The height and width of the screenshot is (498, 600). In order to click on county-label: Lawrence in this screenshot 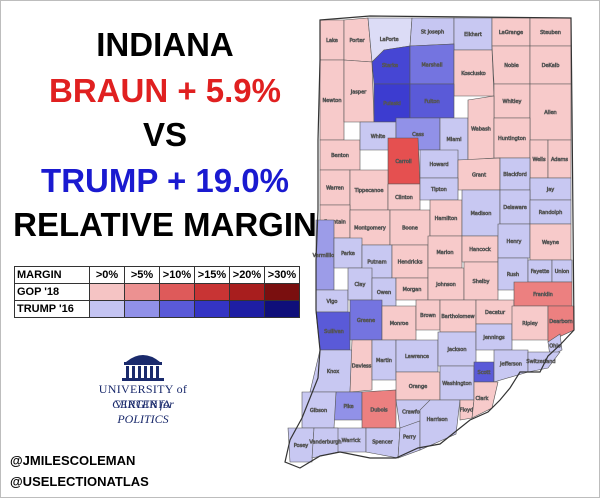, I will do `click(417, 357)`.